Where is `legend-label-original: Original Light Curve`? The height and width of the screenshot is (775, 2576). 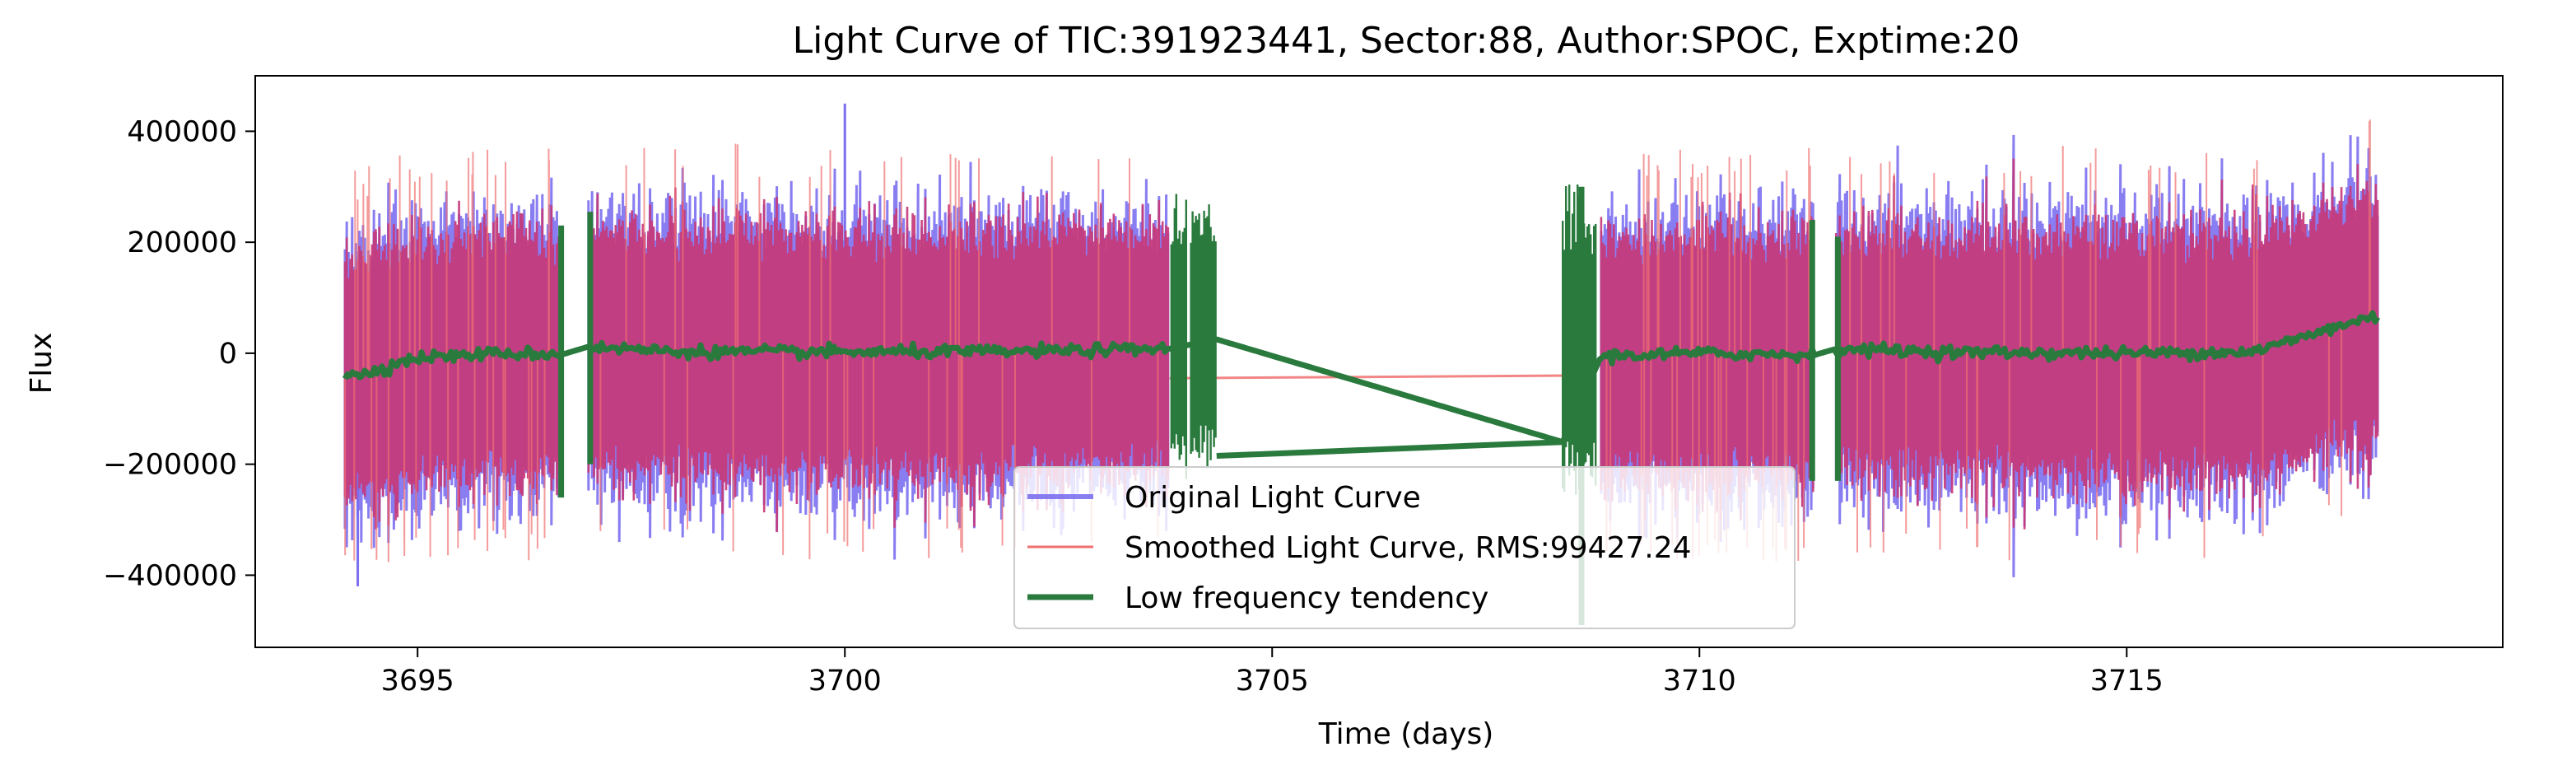
legend-label-original: Original Light Curve is located at coordinates (1273, 498).